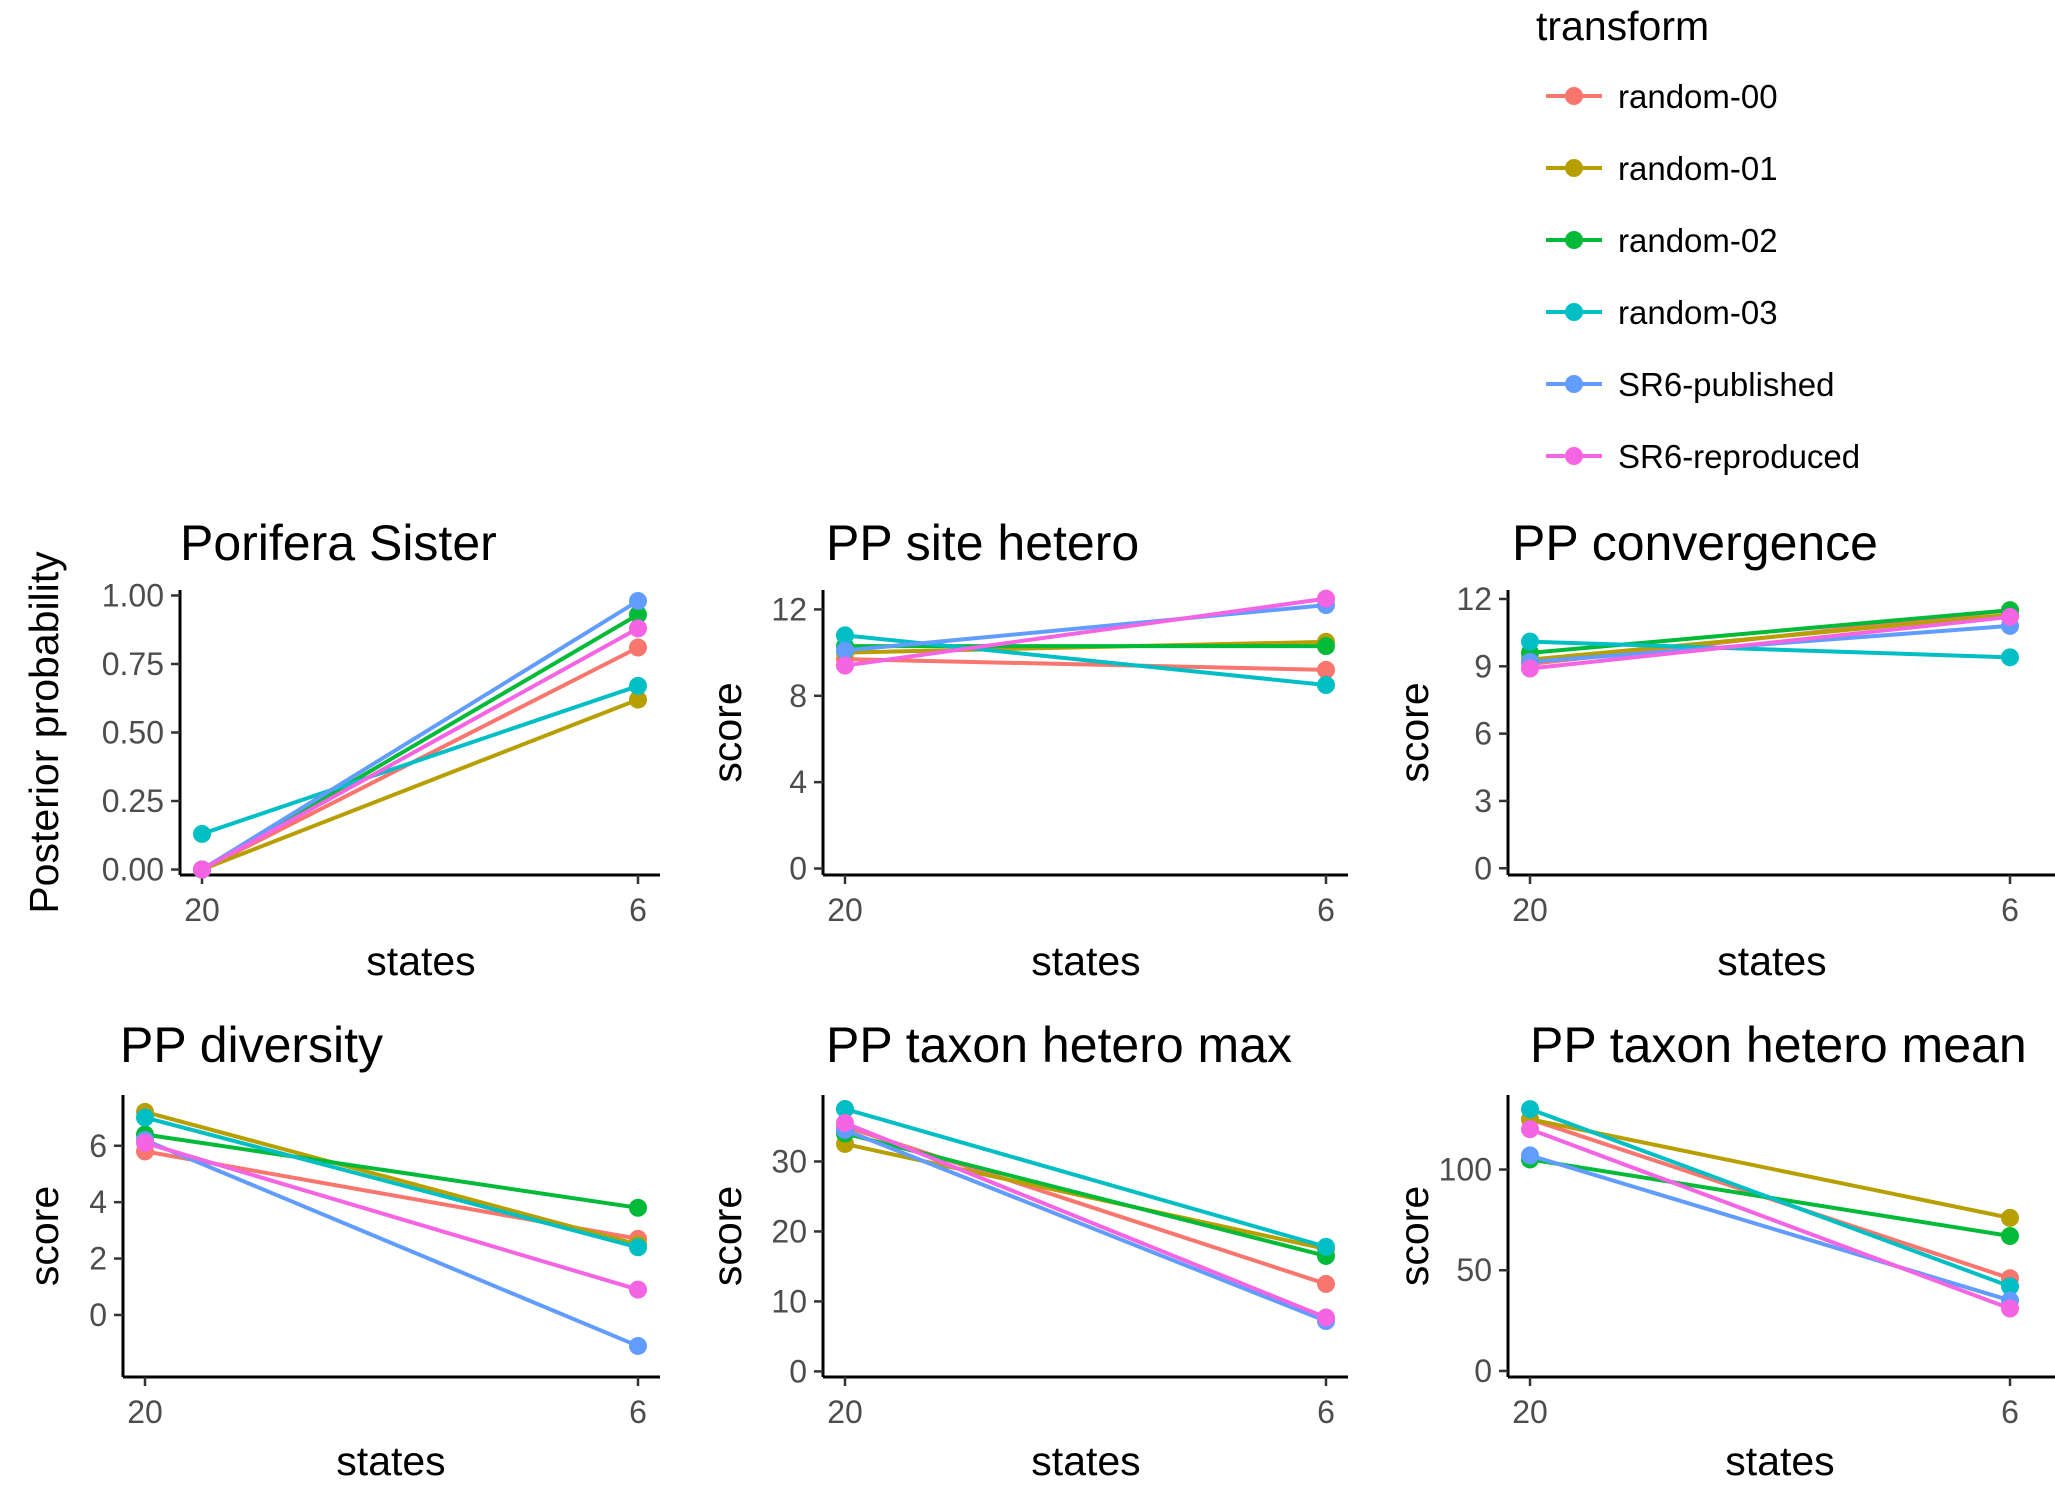 The height and width of the screenshot is (1500, 2055). Describe the element at coordinates (133, 595) in the screenshot. I see `y-tick-label: 1.00` at that location.